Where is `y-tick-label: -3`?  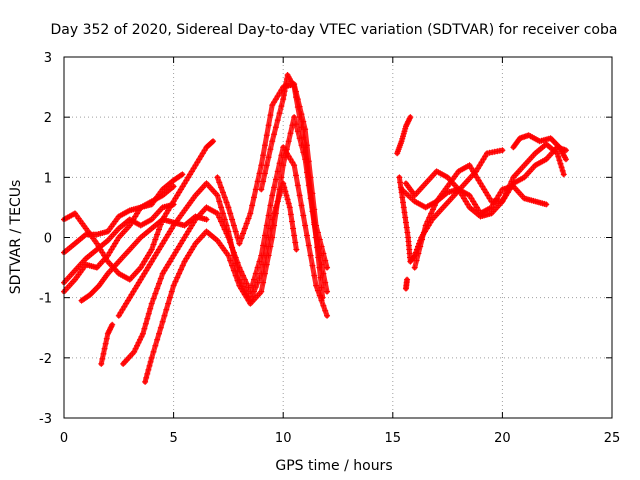
y-tick-label: -3 is located at coordinates (45, 419).